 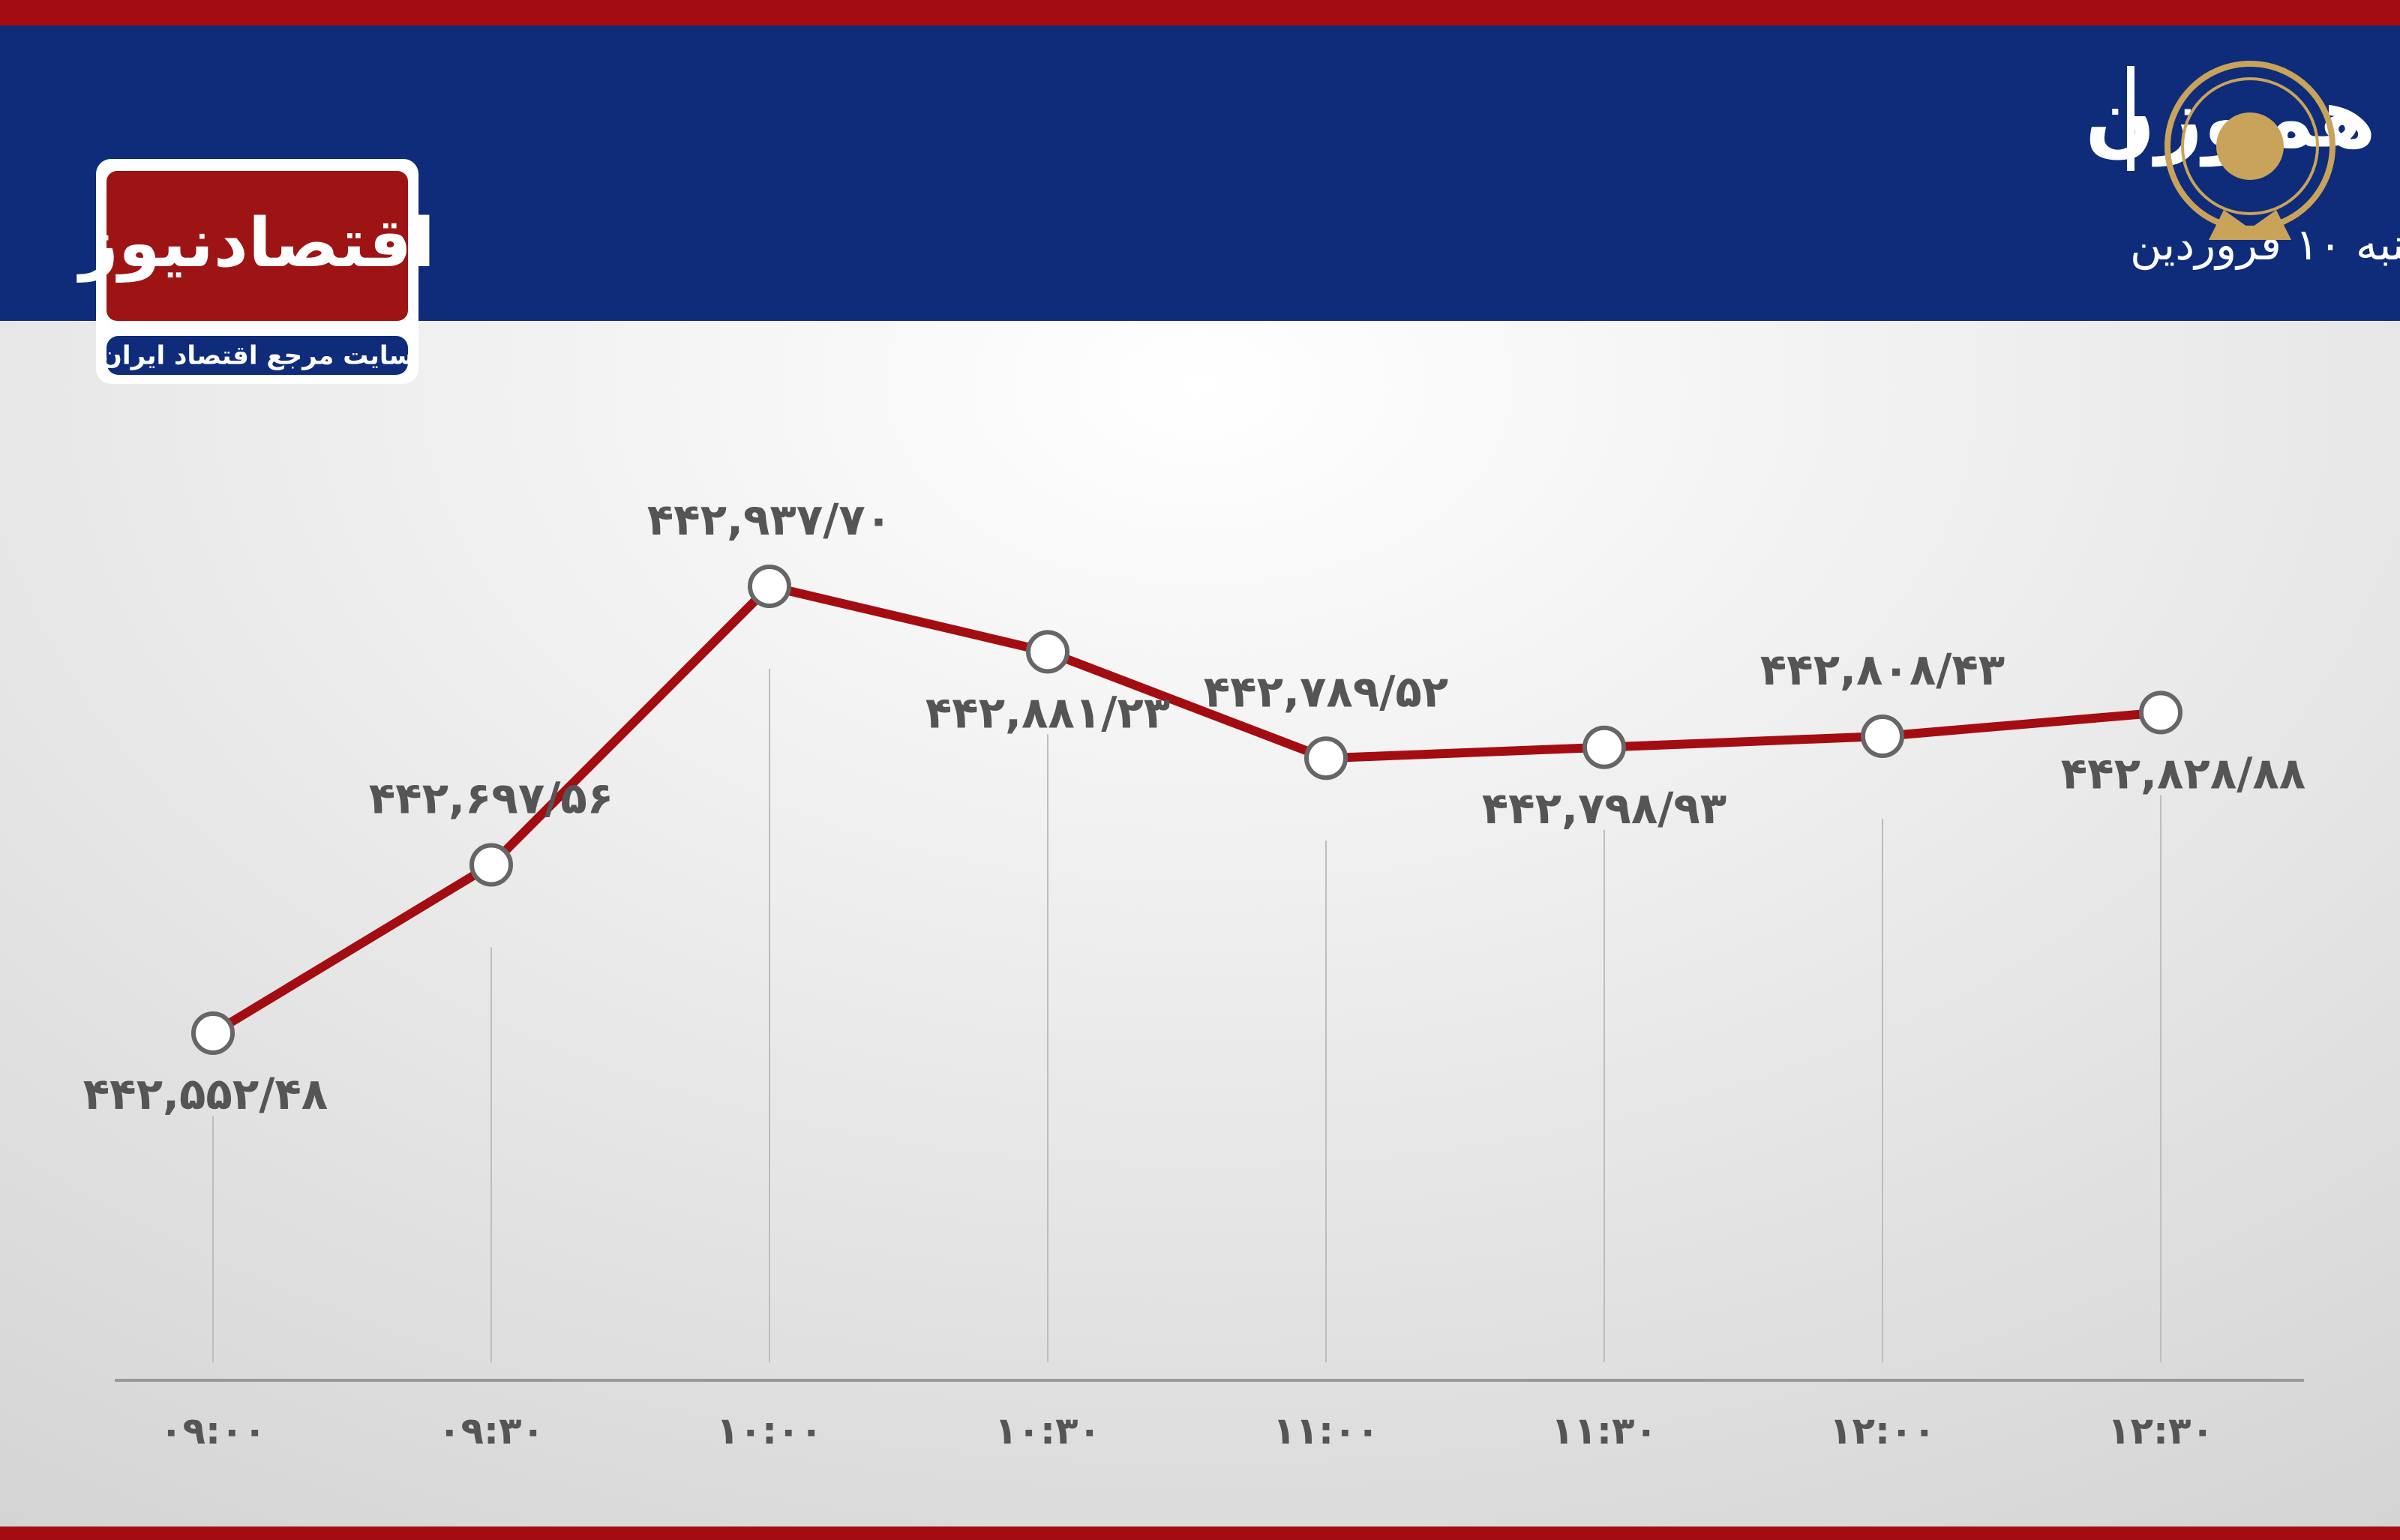 What do you see at coordinates (769, 1431) in the screenshot?
I see `x-tick-label: ۱۰:۰۰` at bounding box center [769, 1431].